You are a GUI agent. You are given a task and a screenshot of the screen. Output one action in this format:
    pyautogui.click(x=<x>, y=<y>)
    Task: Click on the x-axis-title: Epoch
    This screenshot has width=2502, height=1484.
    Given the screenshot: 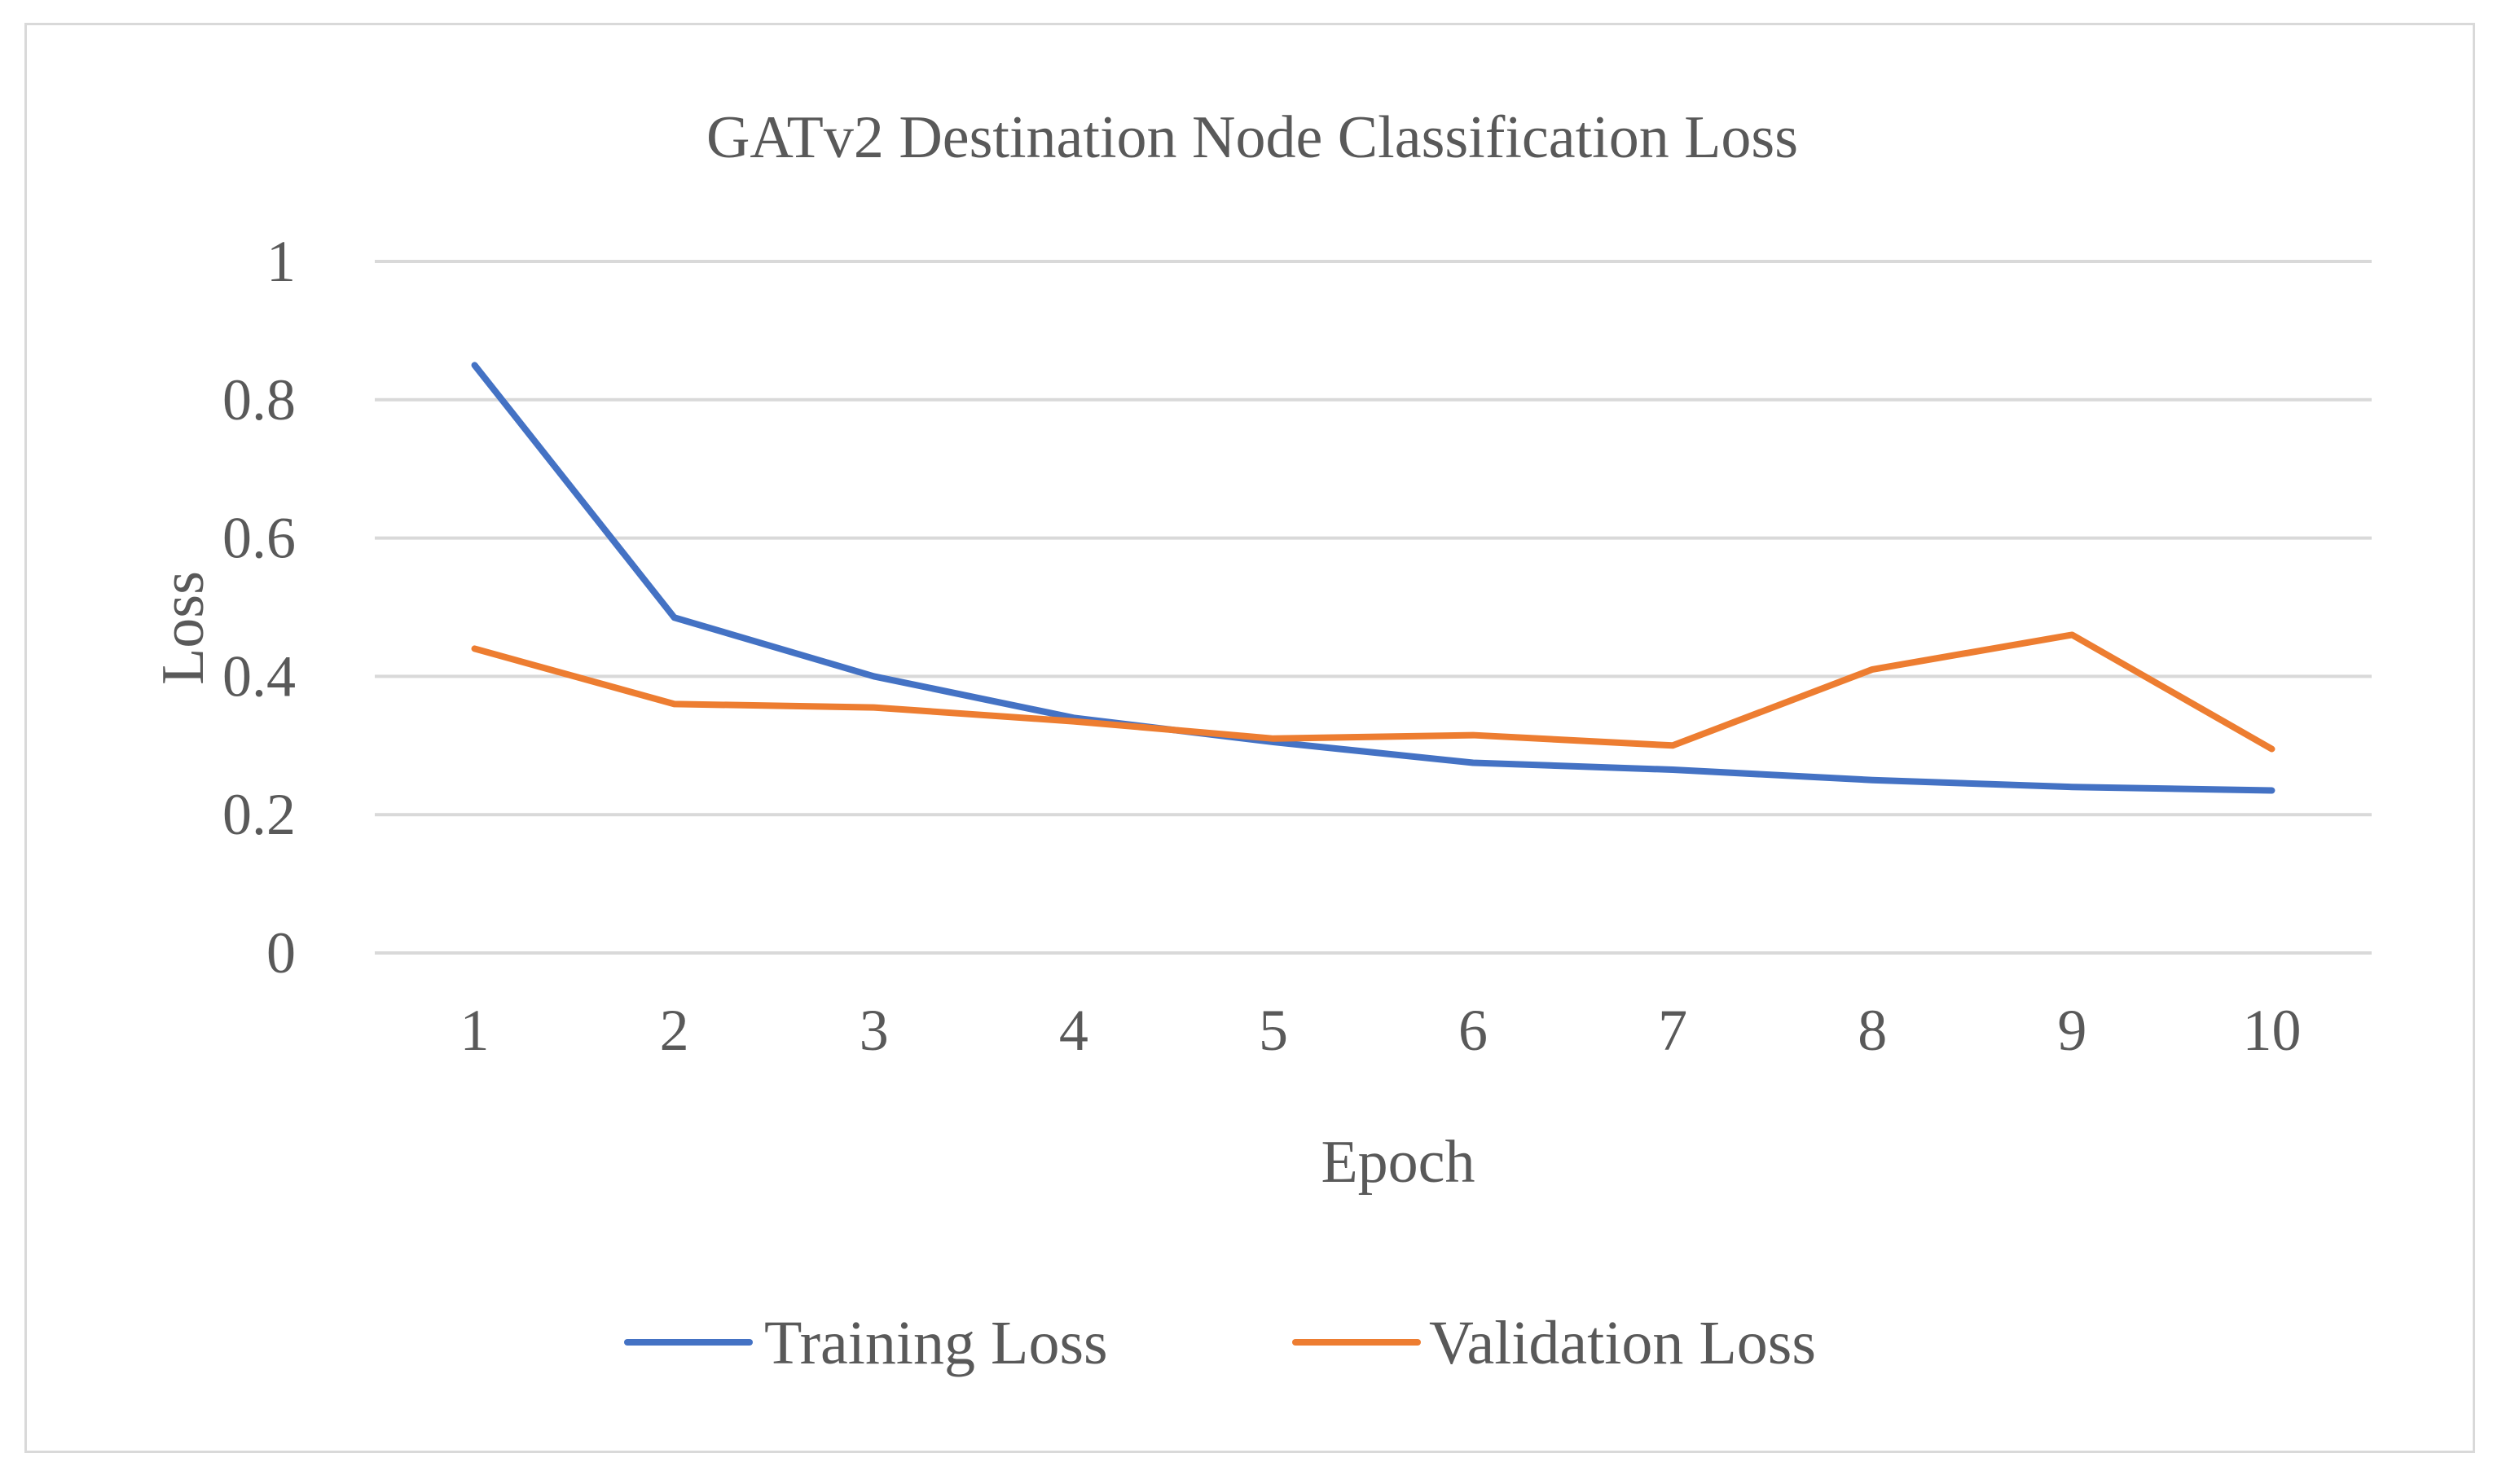 What is the action you would take?
    pyautogui.click(x=1398, y=1162)
    